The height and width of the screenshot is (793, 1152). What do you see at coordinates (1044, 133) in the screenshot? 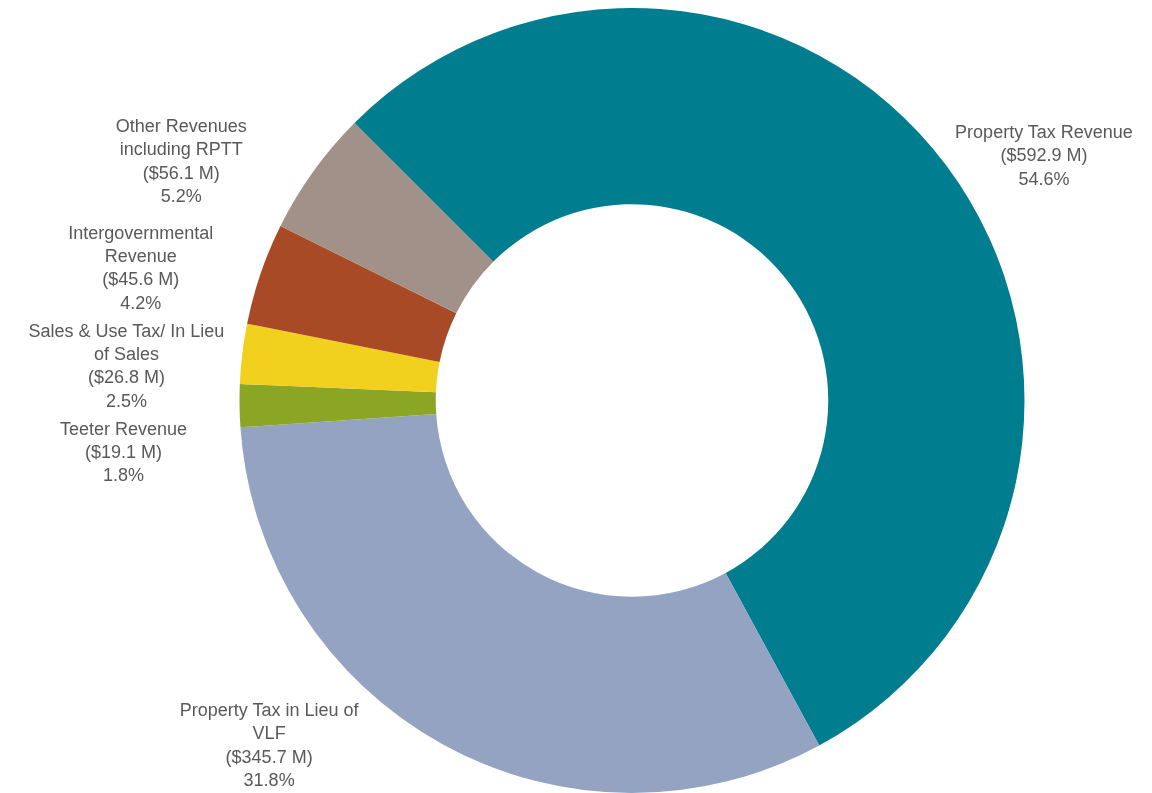
I see `slice-label: Property Tax Revenue` at bounding box center [1044, 133].